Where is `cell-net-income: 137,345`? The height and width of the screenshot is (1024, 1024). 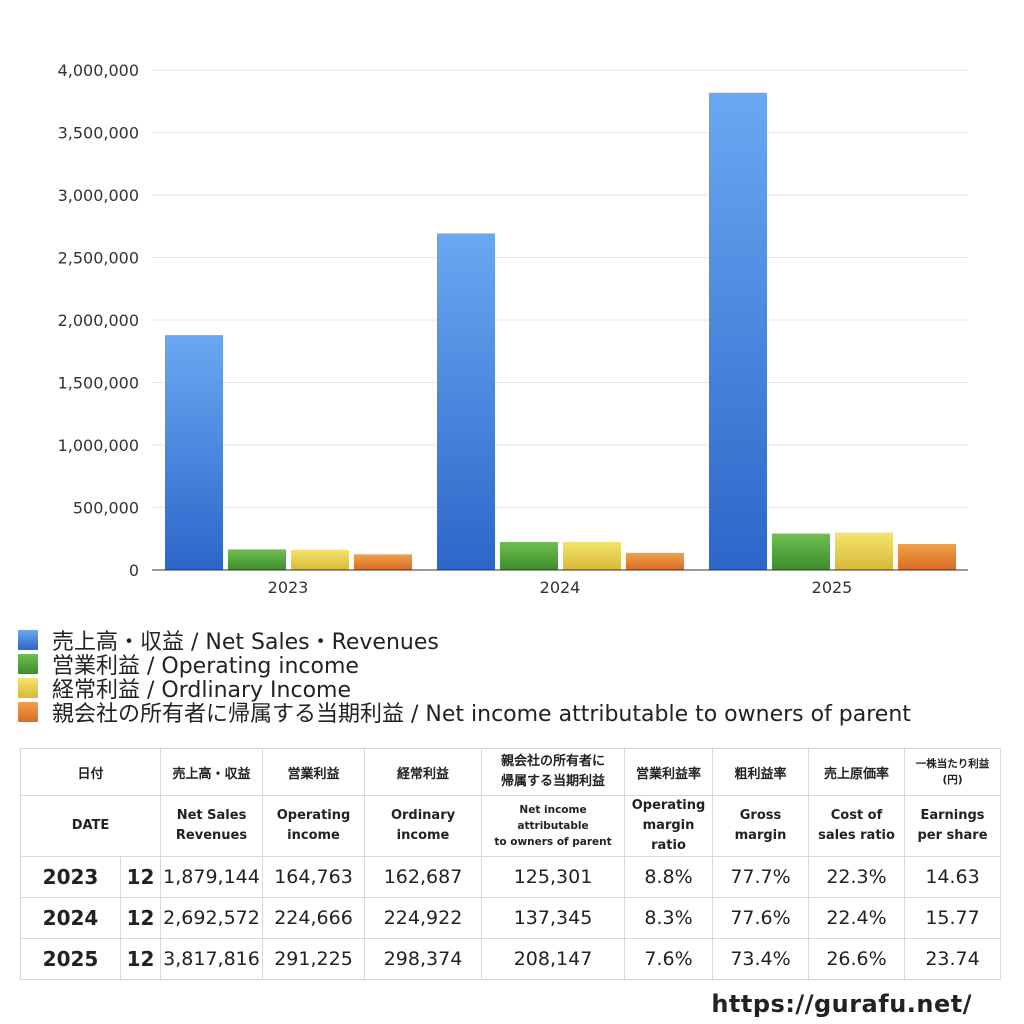
cell-net-income: 137,345 is located at coordinates (553, 918).